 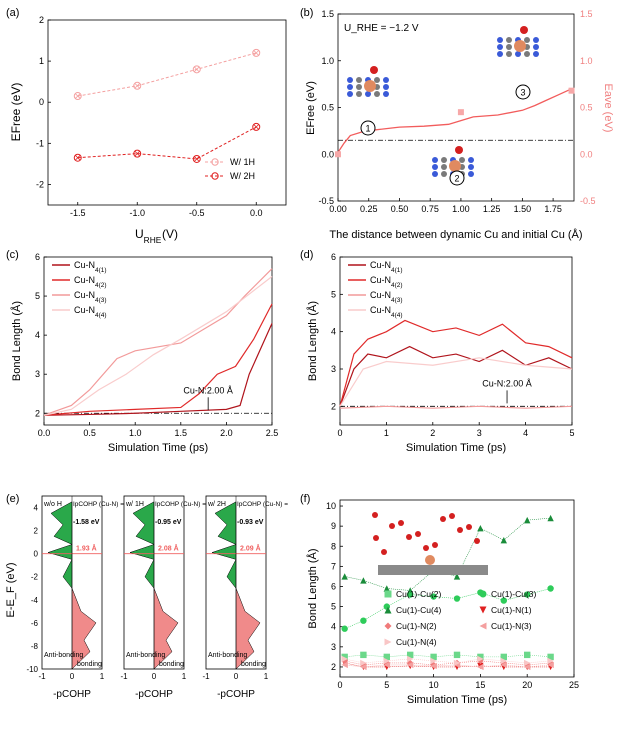 What do you see at coordinates (586, 154) in the screenshot?
I see `y-right-tick-label: 0.0` at bounding box center [586, 154].